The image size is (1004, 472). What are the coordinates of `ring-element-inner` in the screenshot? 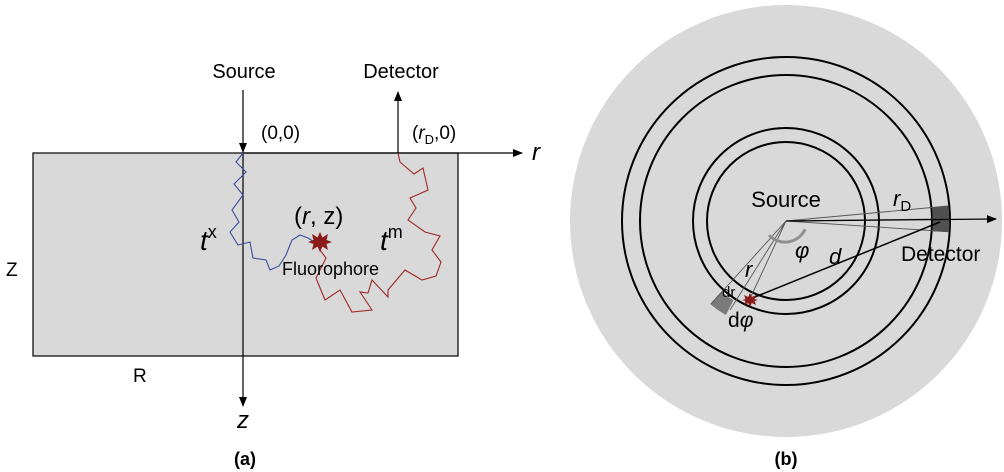 It's located at (786, 221).